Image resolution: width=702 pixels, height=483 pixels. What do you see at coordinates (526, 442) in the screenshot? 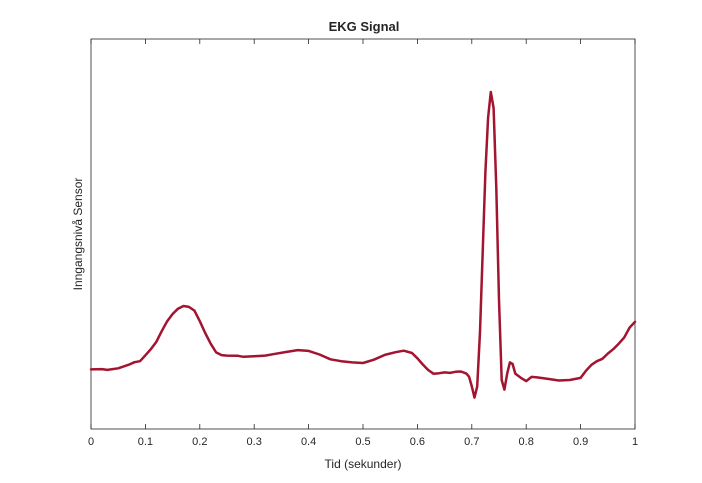
I see `x-tick-label: 0.8` at bounding box center [526, 442].